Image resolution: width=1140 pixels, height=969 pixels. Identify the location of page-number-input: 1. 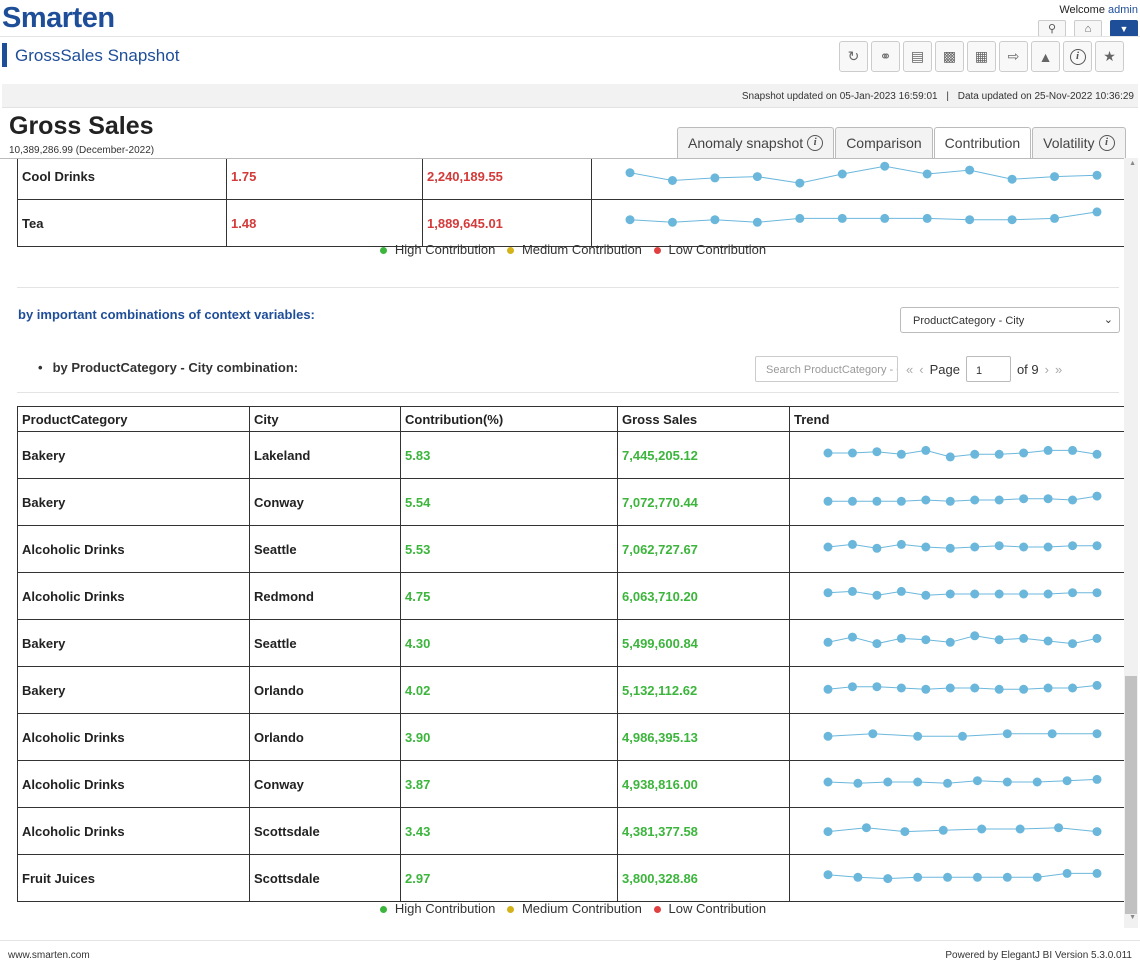
(988, 369).